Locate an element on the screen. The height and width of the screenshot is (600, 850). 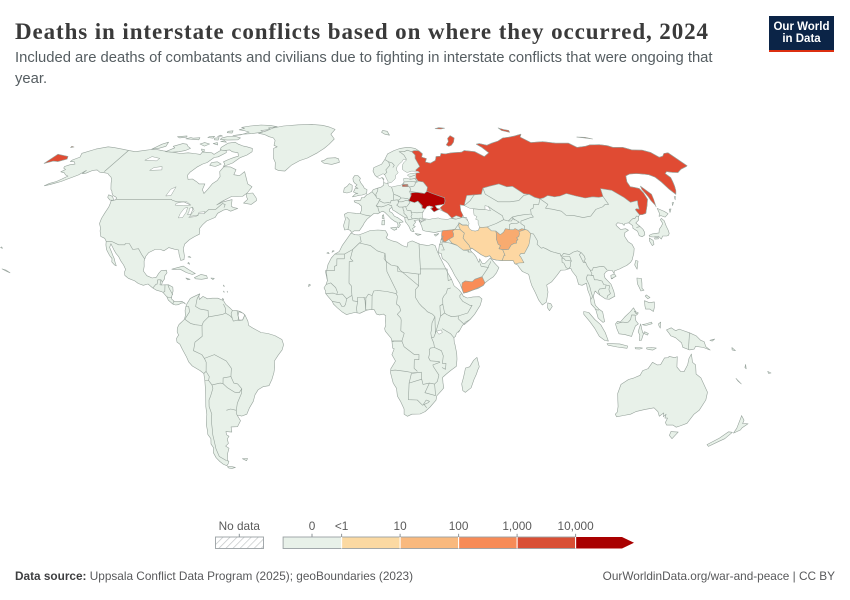
svg-text: 0 is located at coordinates (312, 526).